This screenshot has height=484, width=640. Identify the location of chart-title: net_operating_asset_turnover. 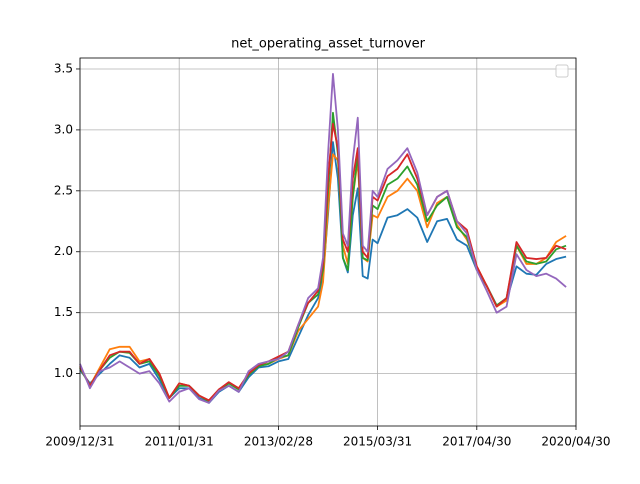
(328, 44).